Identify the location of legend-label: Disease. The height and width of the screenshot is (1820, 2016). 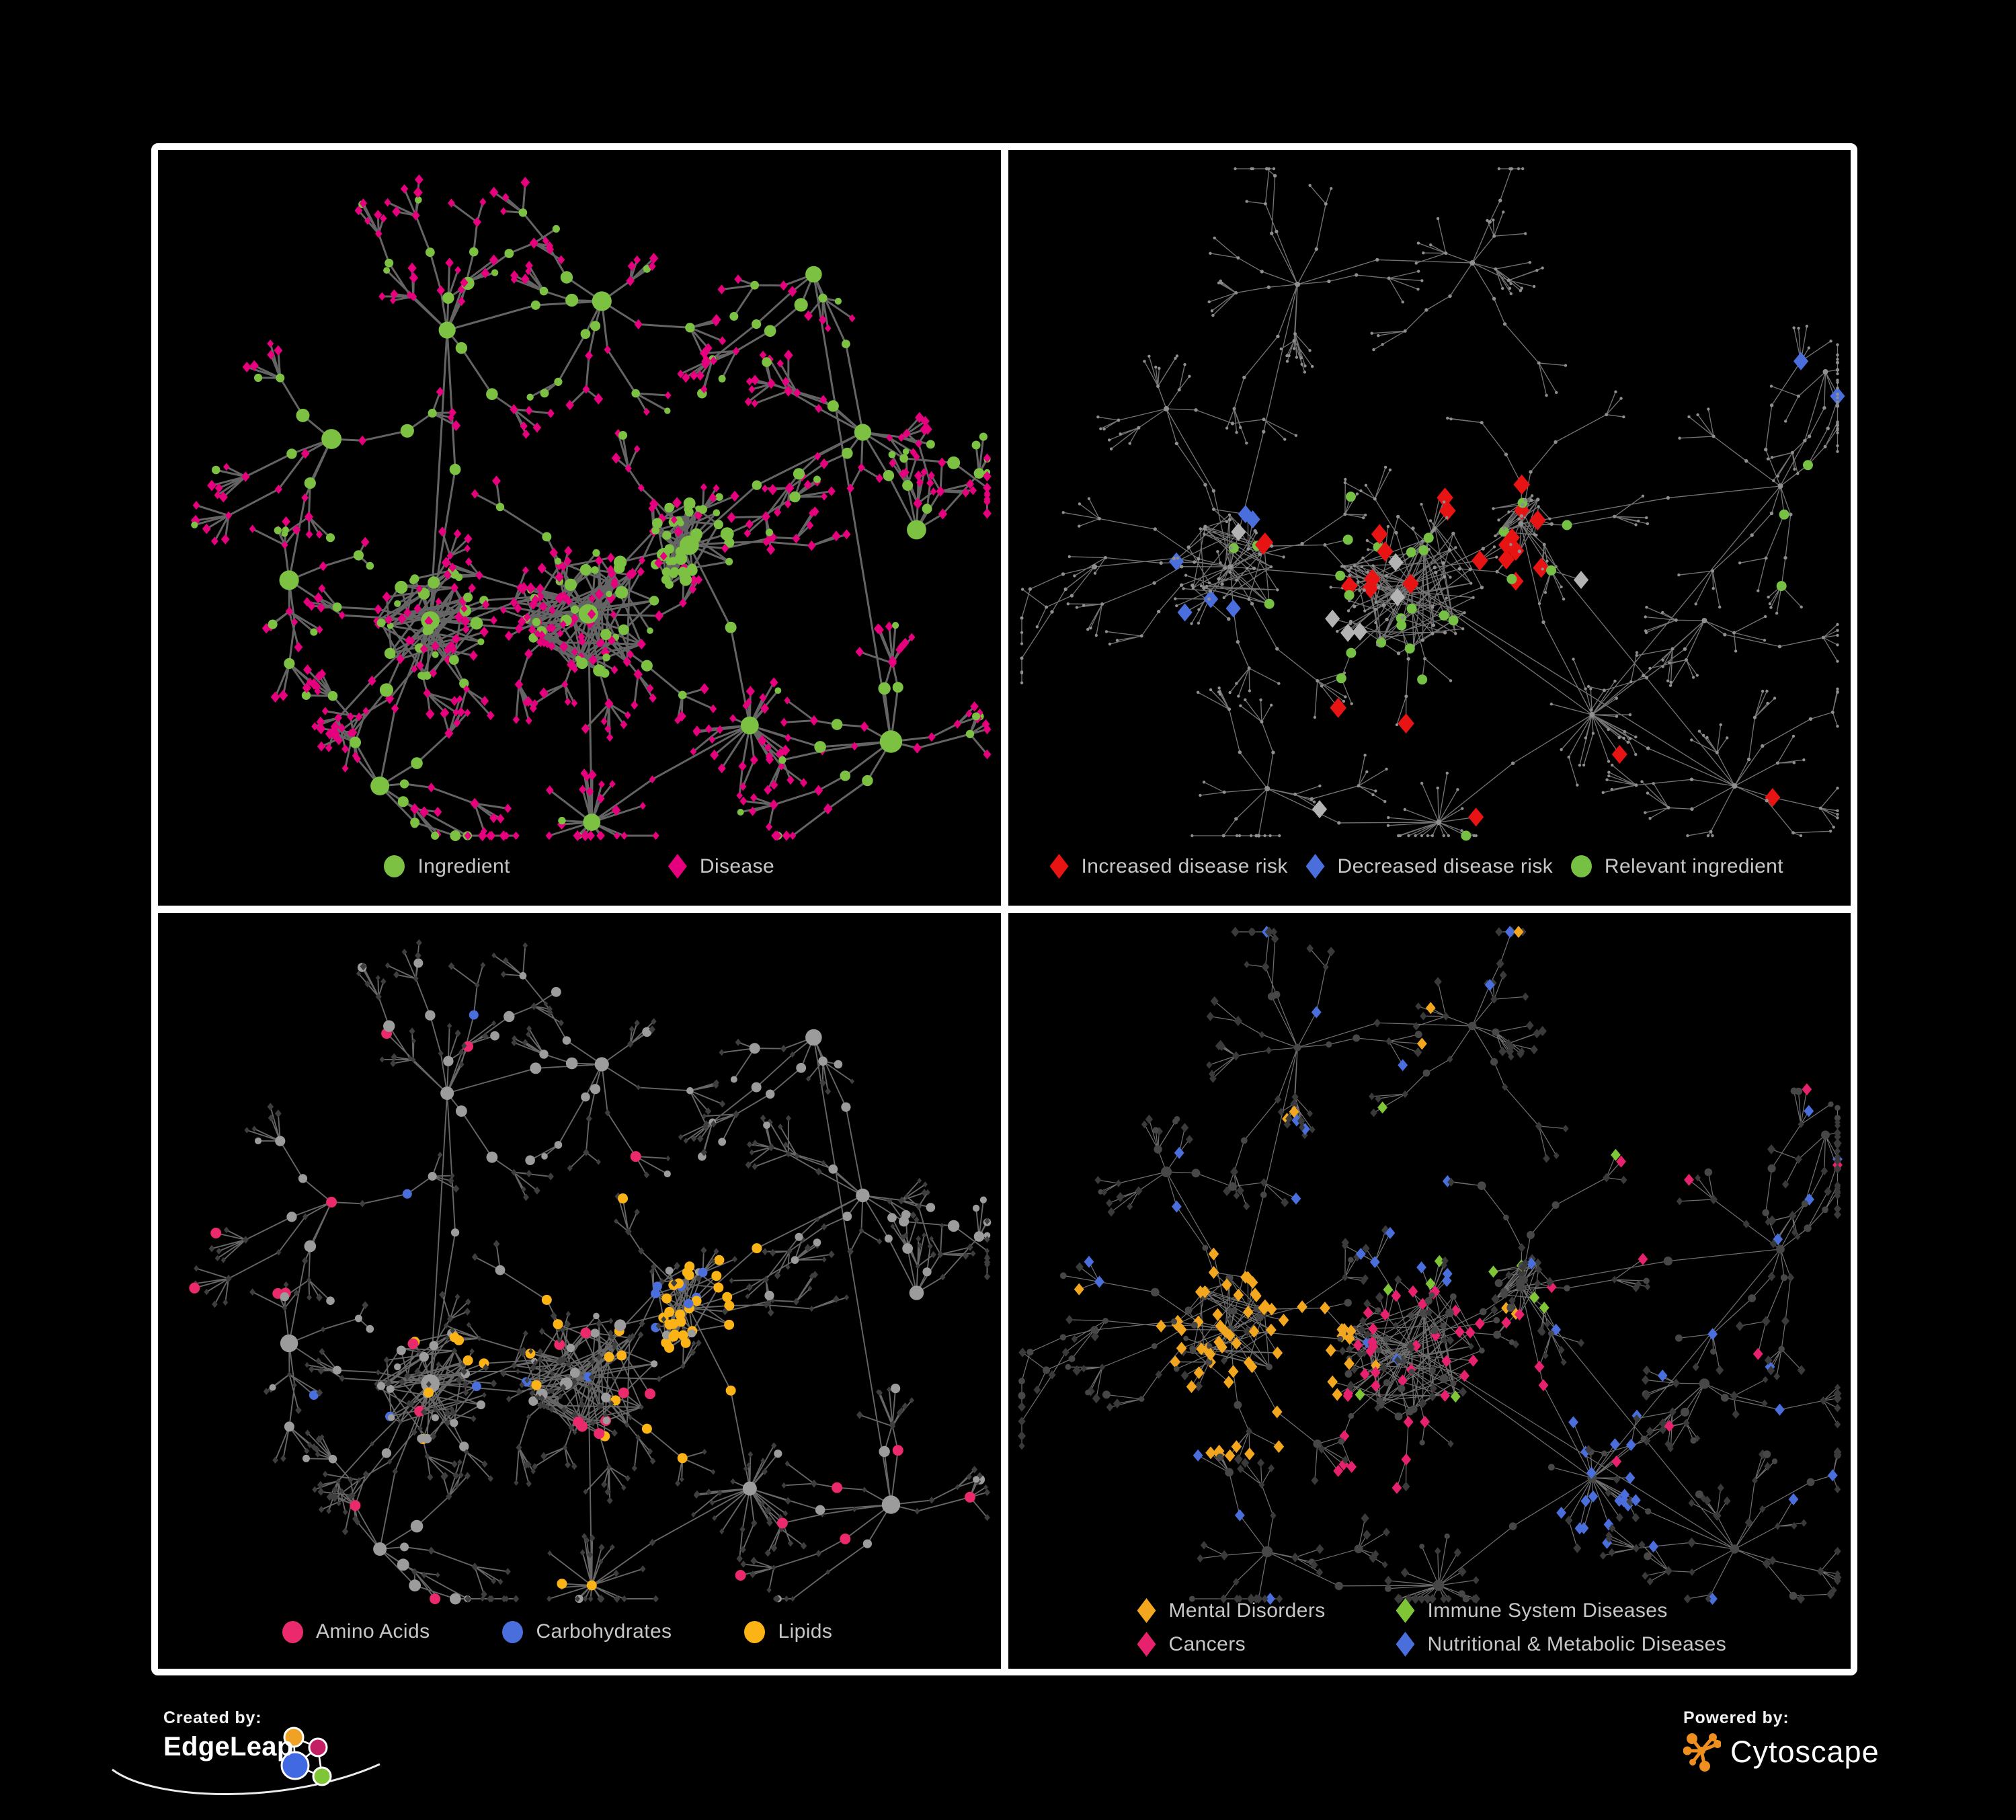
(737, 866).